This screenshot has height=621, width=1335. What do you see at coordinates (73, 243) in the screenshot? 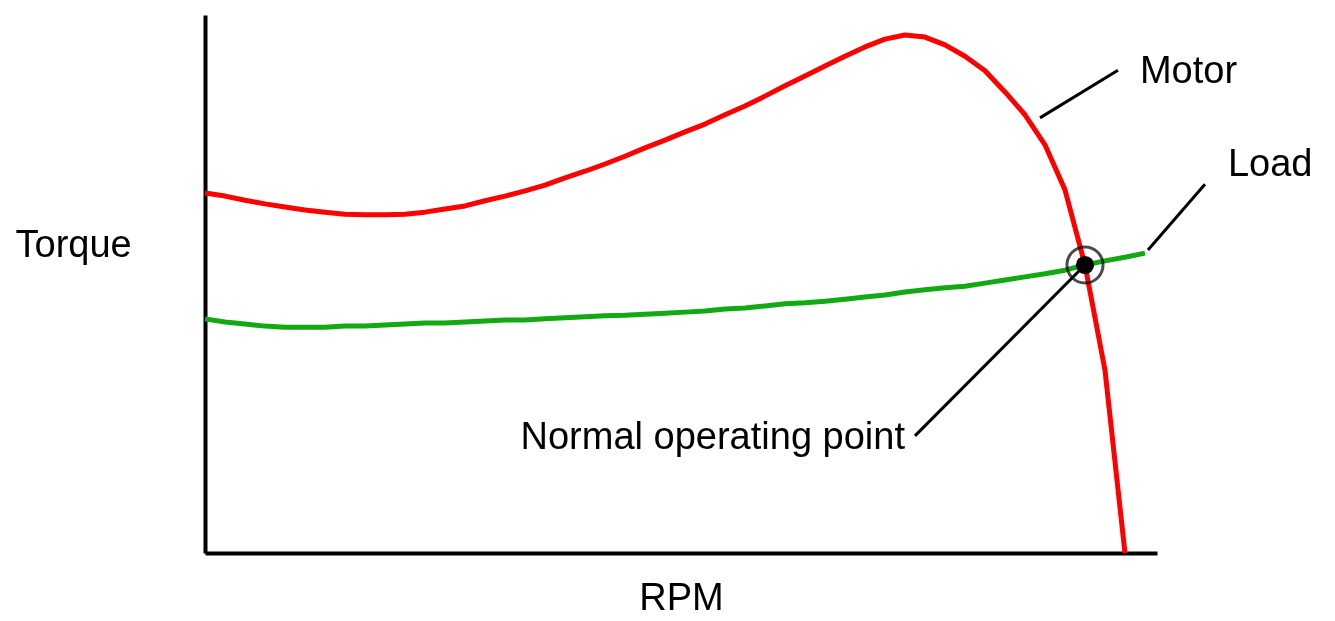
I see `y-axis-title: Torque` at bounding box center [73, 243].